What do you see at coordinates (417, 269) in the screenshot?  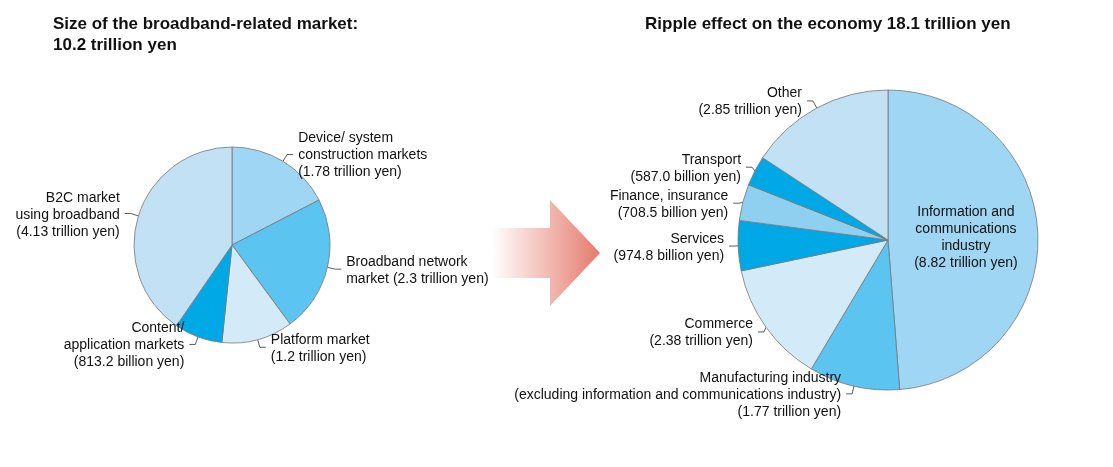 I see `slice-label: Broadband network market (2.3 trillion yen)` at bounding box center [417, 269].